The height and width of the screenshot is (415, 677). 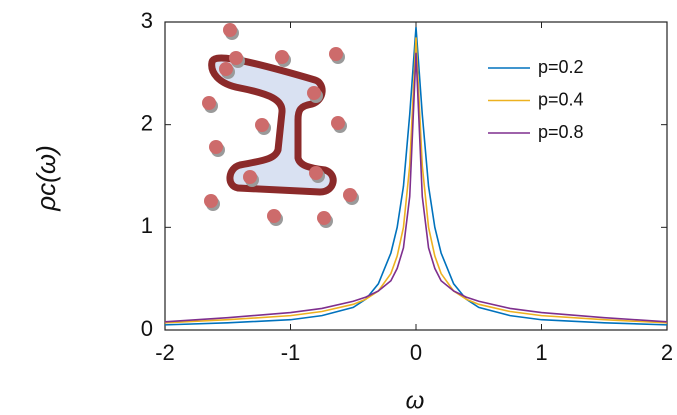 What do you see at coordinates (561, 132) in the screenshot?
I see `legend-label: p=0.8` at bounding box center [561, 132].